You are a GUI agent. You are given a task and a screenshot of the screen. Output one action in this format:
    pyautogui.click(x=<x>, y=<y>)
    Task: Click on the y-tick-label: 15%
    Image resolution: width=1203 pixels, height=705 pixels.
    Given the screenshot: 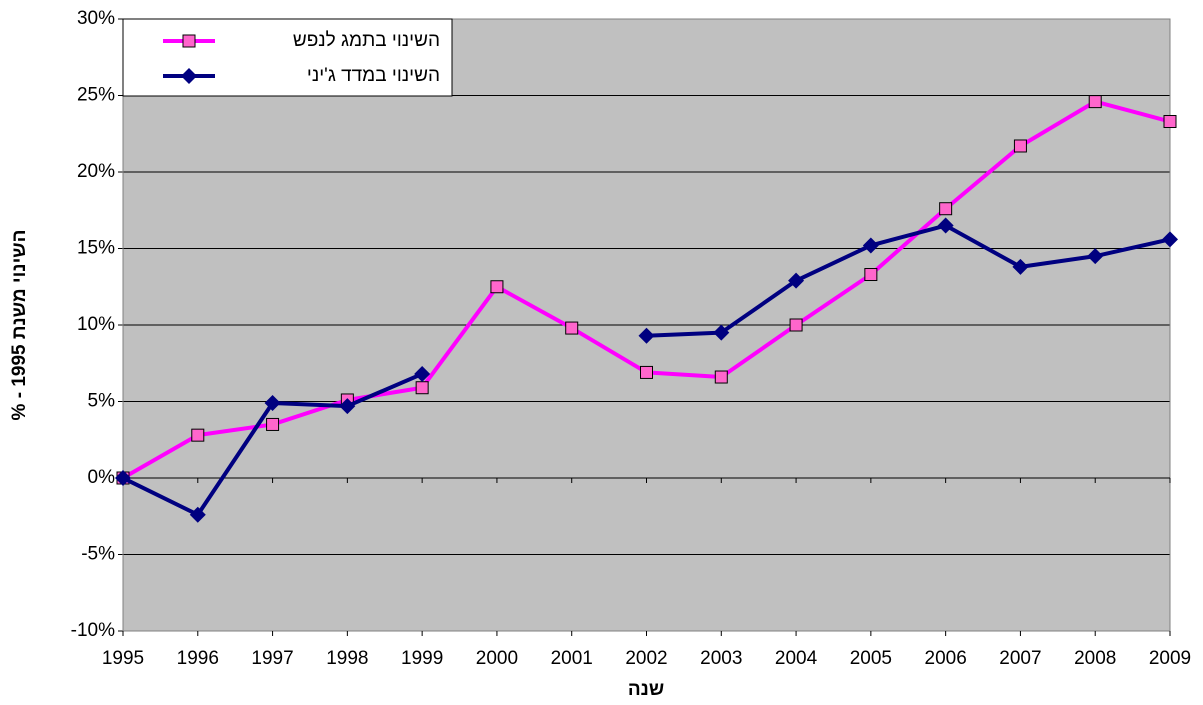 What is the action you would take?
    pyautogui.click(x=96, y=248)
    